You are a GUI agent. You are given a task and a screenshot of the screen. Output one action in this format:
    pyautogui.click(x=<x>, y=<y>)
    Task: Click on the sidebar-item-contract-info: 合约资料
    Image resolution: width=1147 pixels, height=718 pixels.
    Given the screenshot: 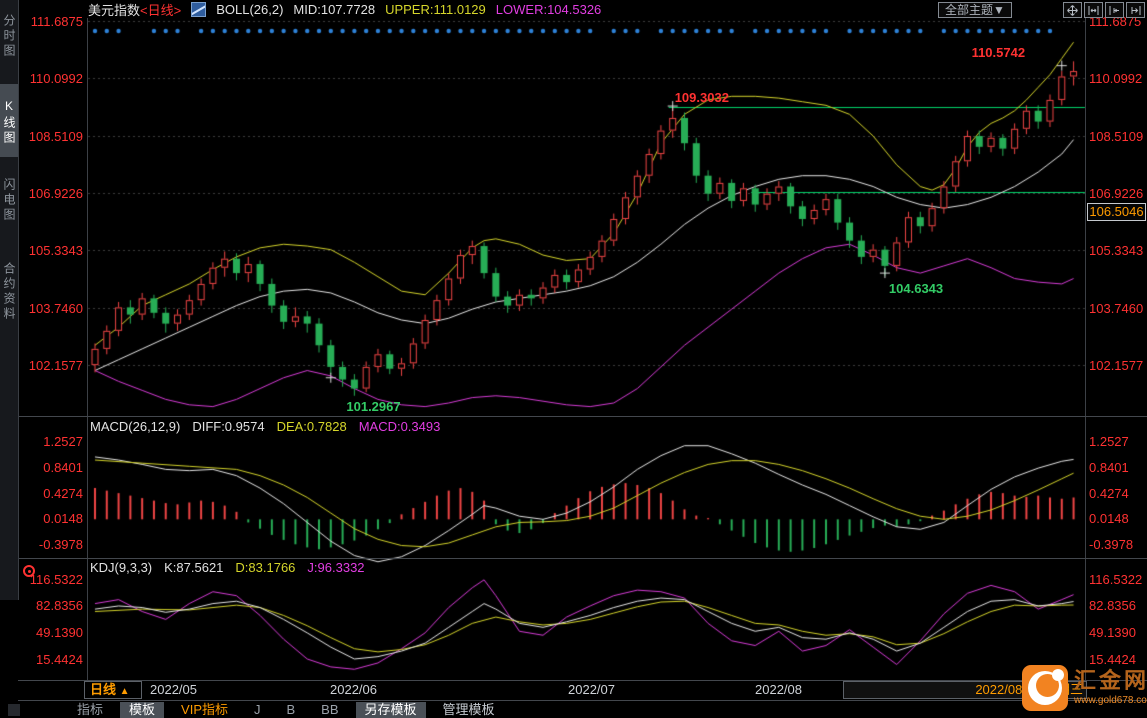 What is the action you would take?
    pyautogui.click(x=9, y=292)
    